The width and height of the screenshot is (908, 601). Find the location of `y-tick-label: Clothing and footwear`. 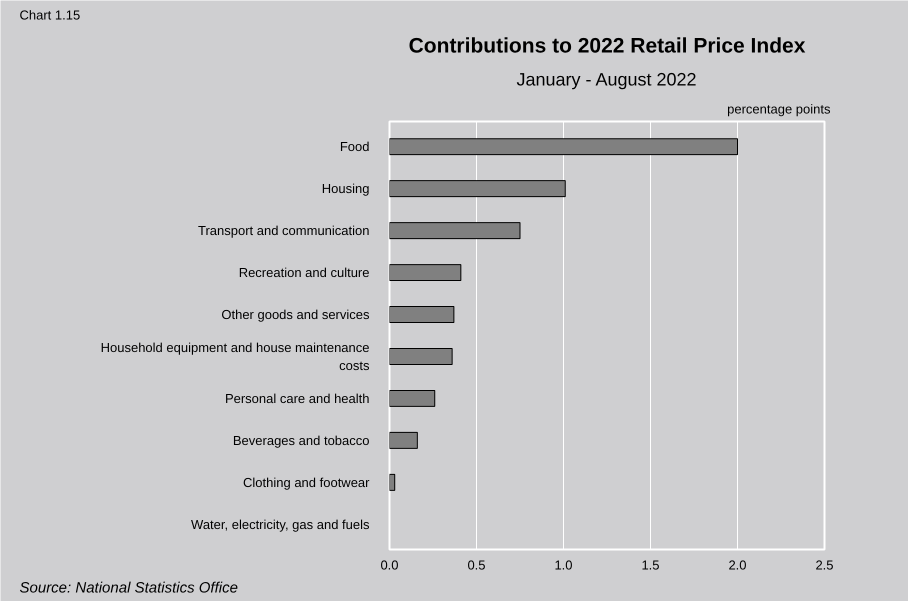

y-tick-label: Clothing and footwear is located at coordinates (306, 482).